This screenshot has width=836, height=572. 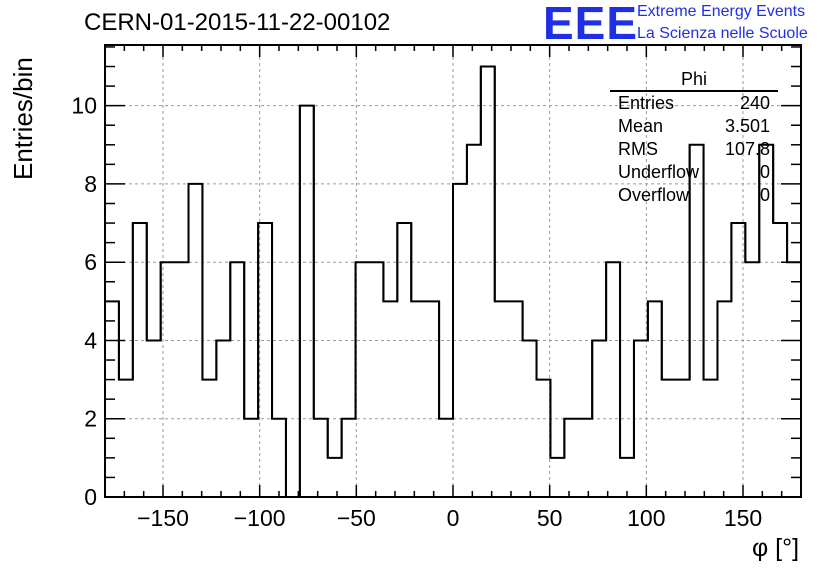 I want to click on x-tick-label: 150, so click(x=743, y=518).